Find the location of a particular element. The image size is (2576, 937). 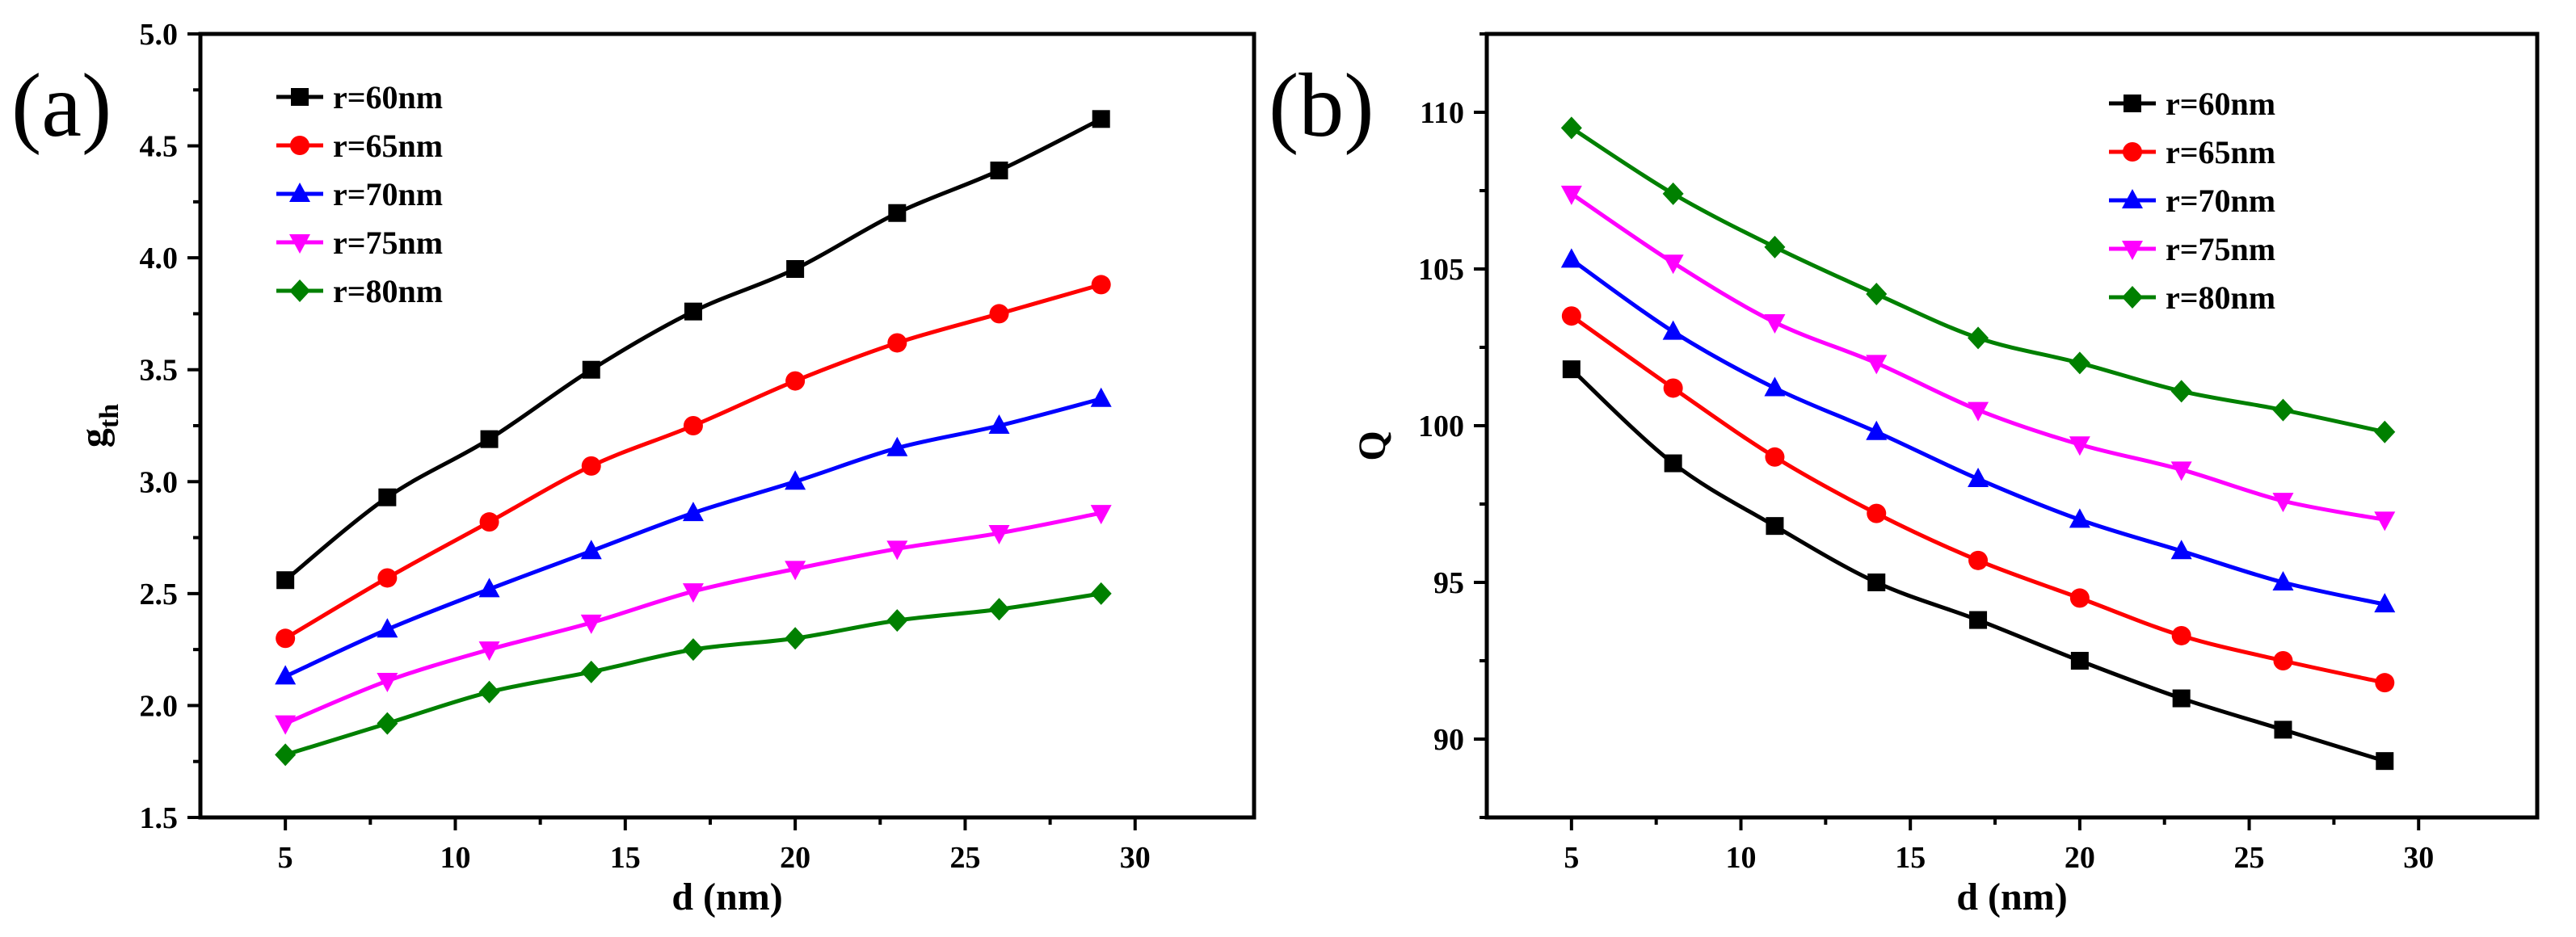

x-tick-label: 10 is located at coordinates (1741, 858).